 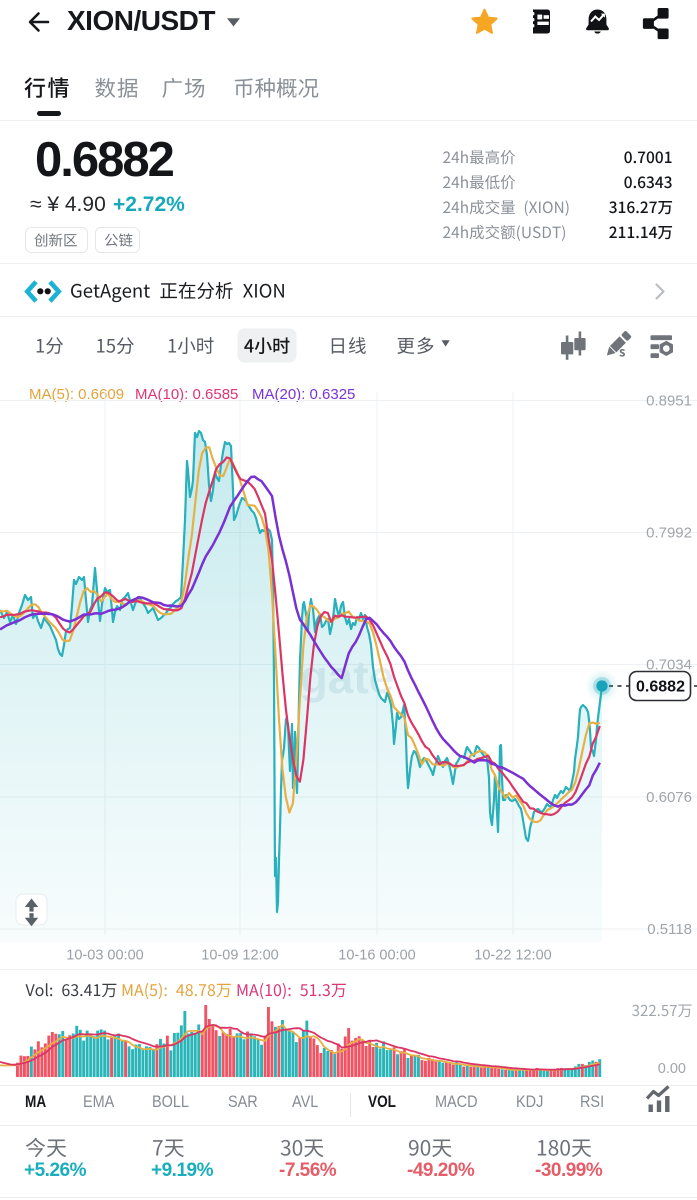 I want to click on svg-text: 10-16 00:00, so click(x=376, y=956).